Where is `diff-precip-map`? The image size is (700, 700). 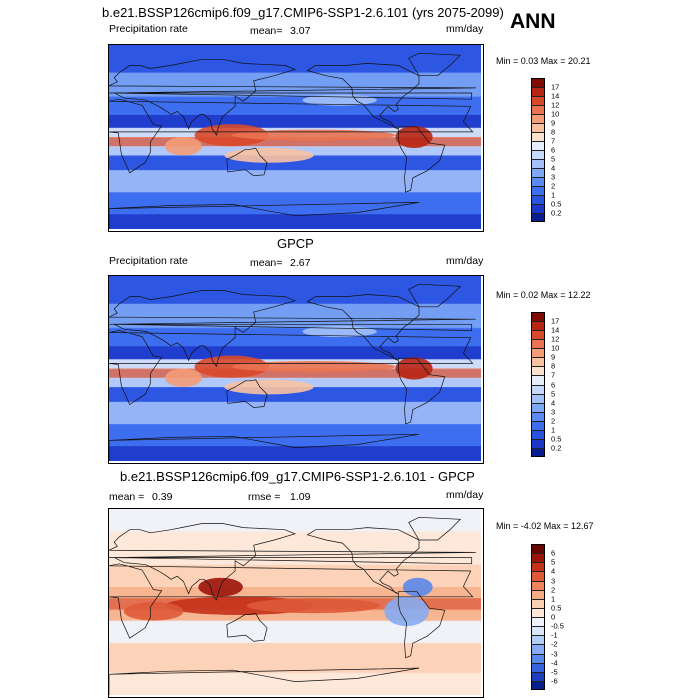
diff-precip-map is located at coordinates (296, 603).